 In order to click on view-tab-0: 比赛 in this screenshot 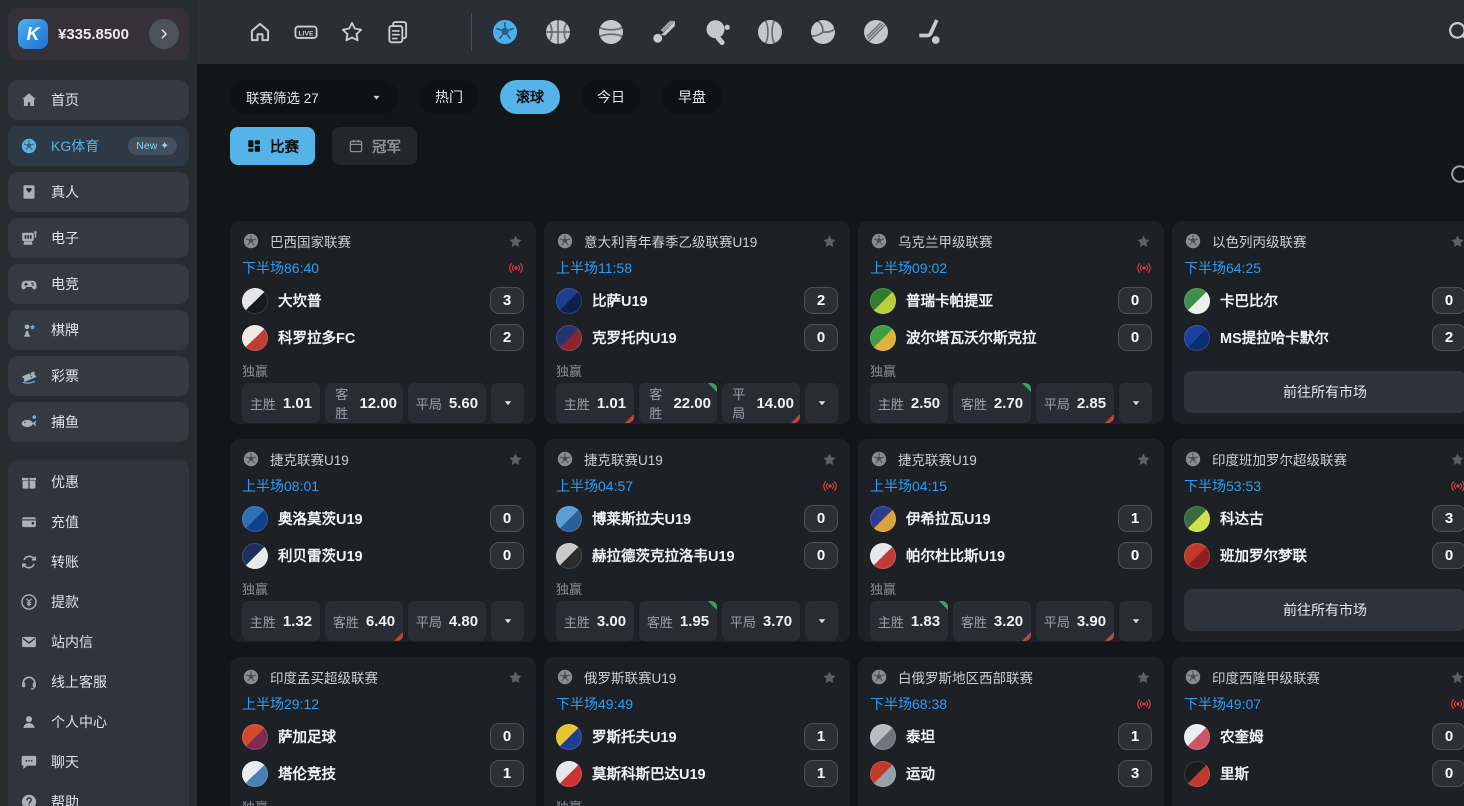, I will do `click(272, 146)`.